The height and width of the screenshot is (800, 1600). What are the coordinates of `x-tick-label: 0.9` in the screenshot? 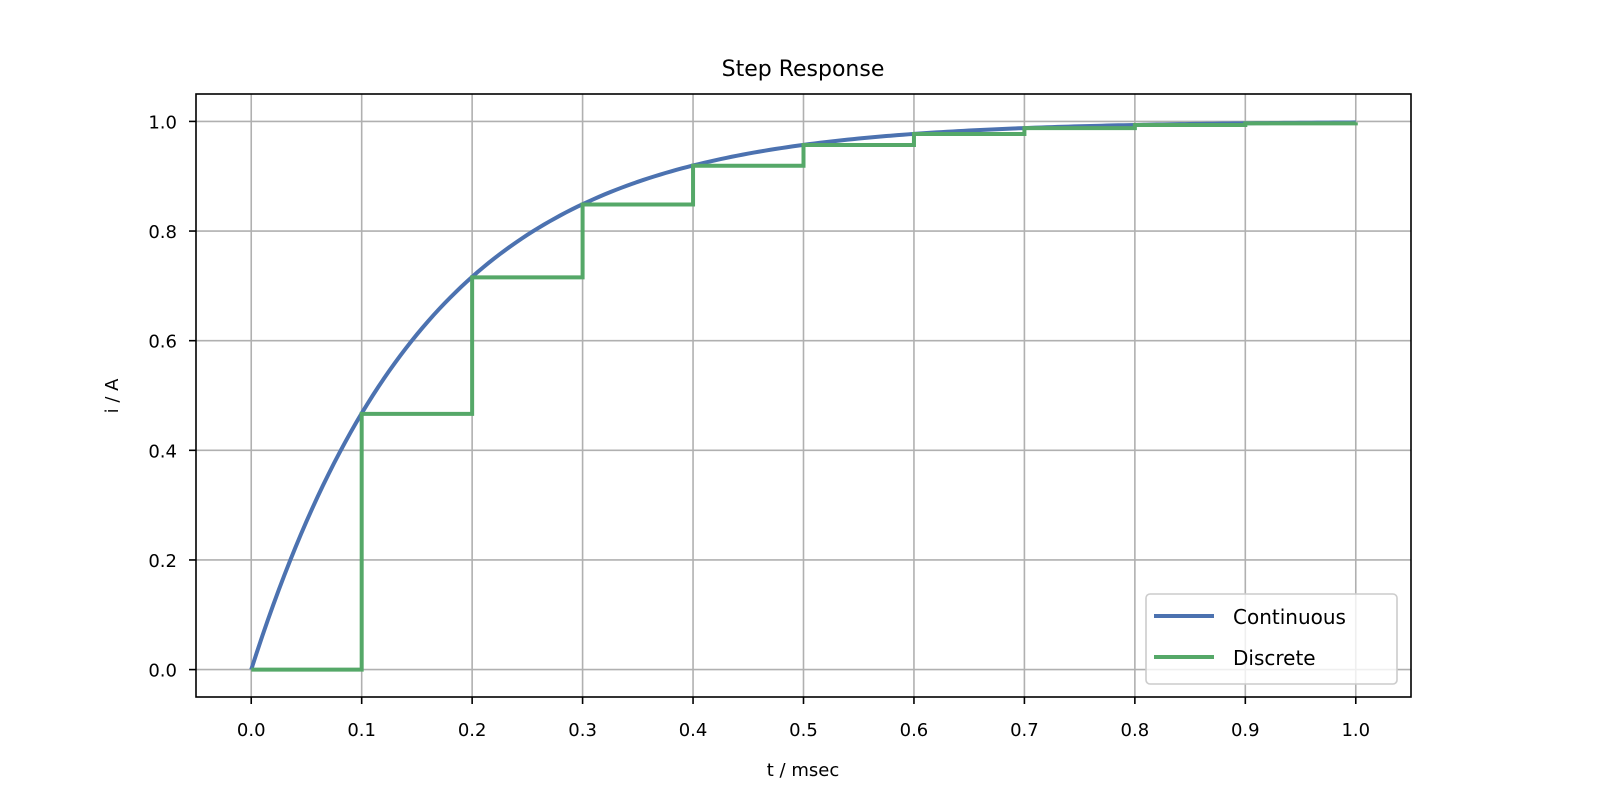 It's located at (1245, 730).